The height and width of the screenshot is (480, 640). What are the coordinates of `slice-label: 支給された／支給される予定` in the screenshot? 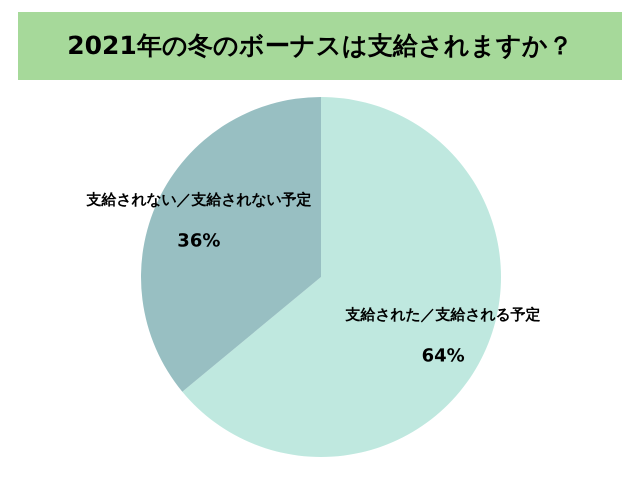 It's located at (442, 314).